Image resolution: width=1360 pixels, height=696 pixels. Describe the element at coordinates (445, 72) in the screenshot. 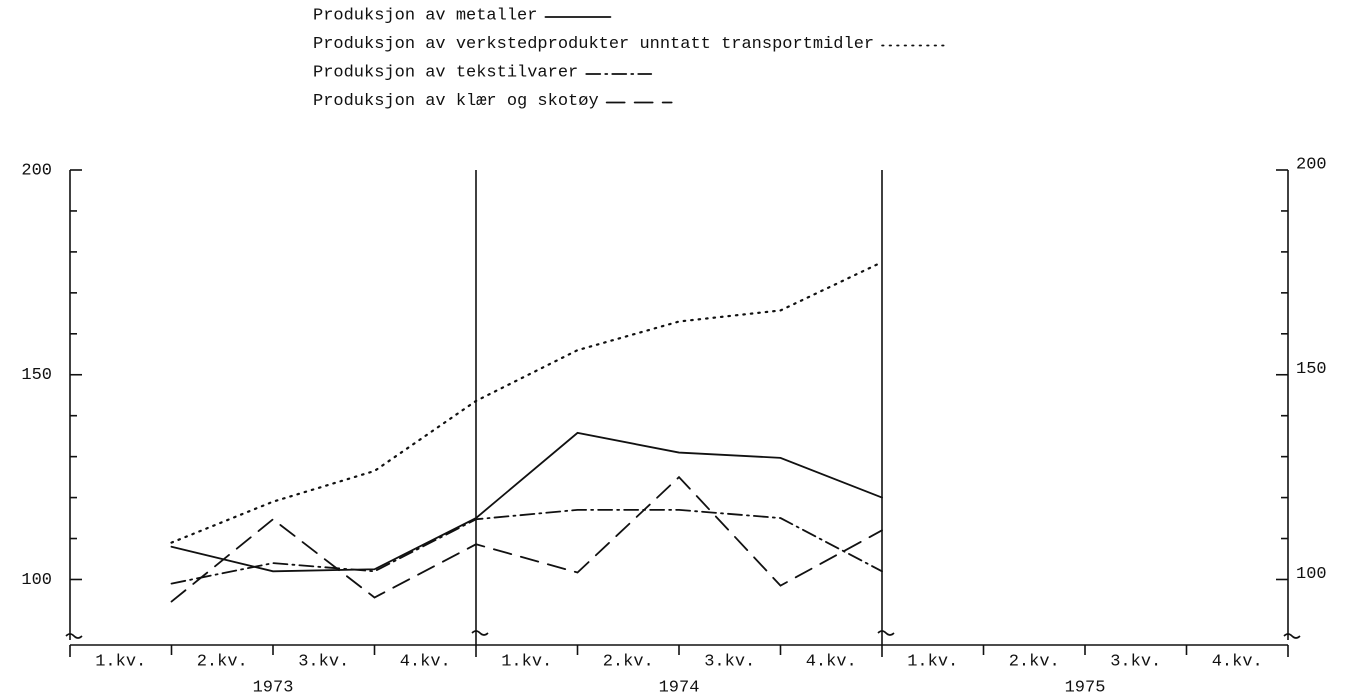

I see `legend-label: Produksjon av tekstilvarer` at that location.